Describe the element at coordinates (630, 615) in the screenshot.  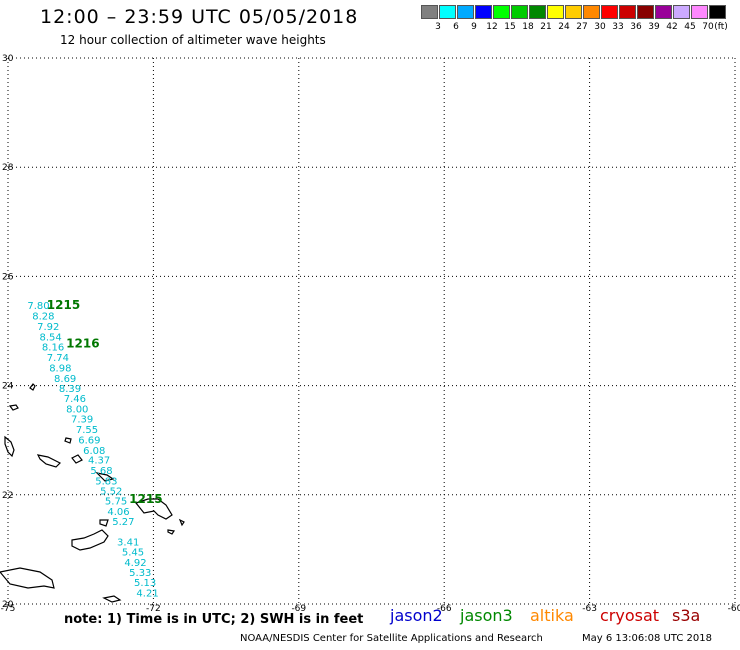
I see `satellite-cryosat: cryosat` at that location.